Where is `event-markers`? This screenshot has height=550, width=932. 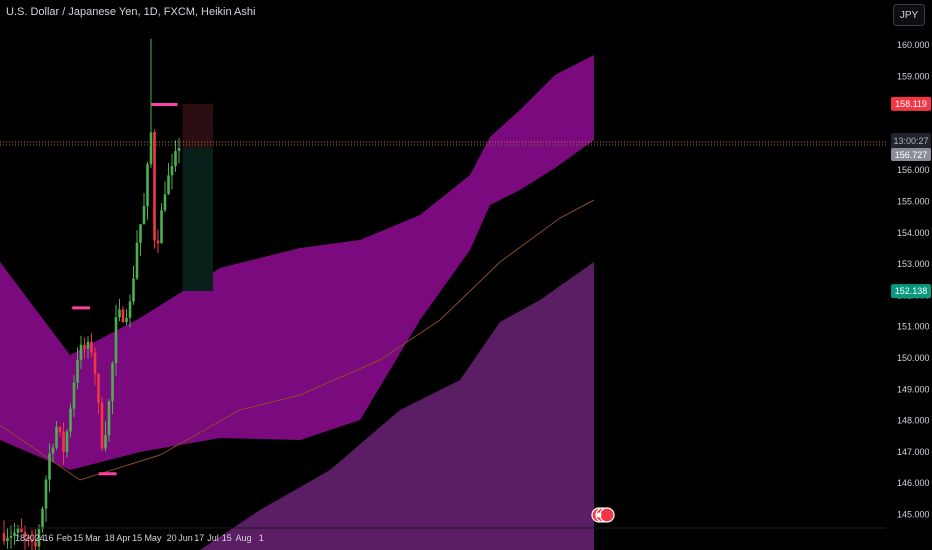 event-markers is located at coordinates (603, 515).